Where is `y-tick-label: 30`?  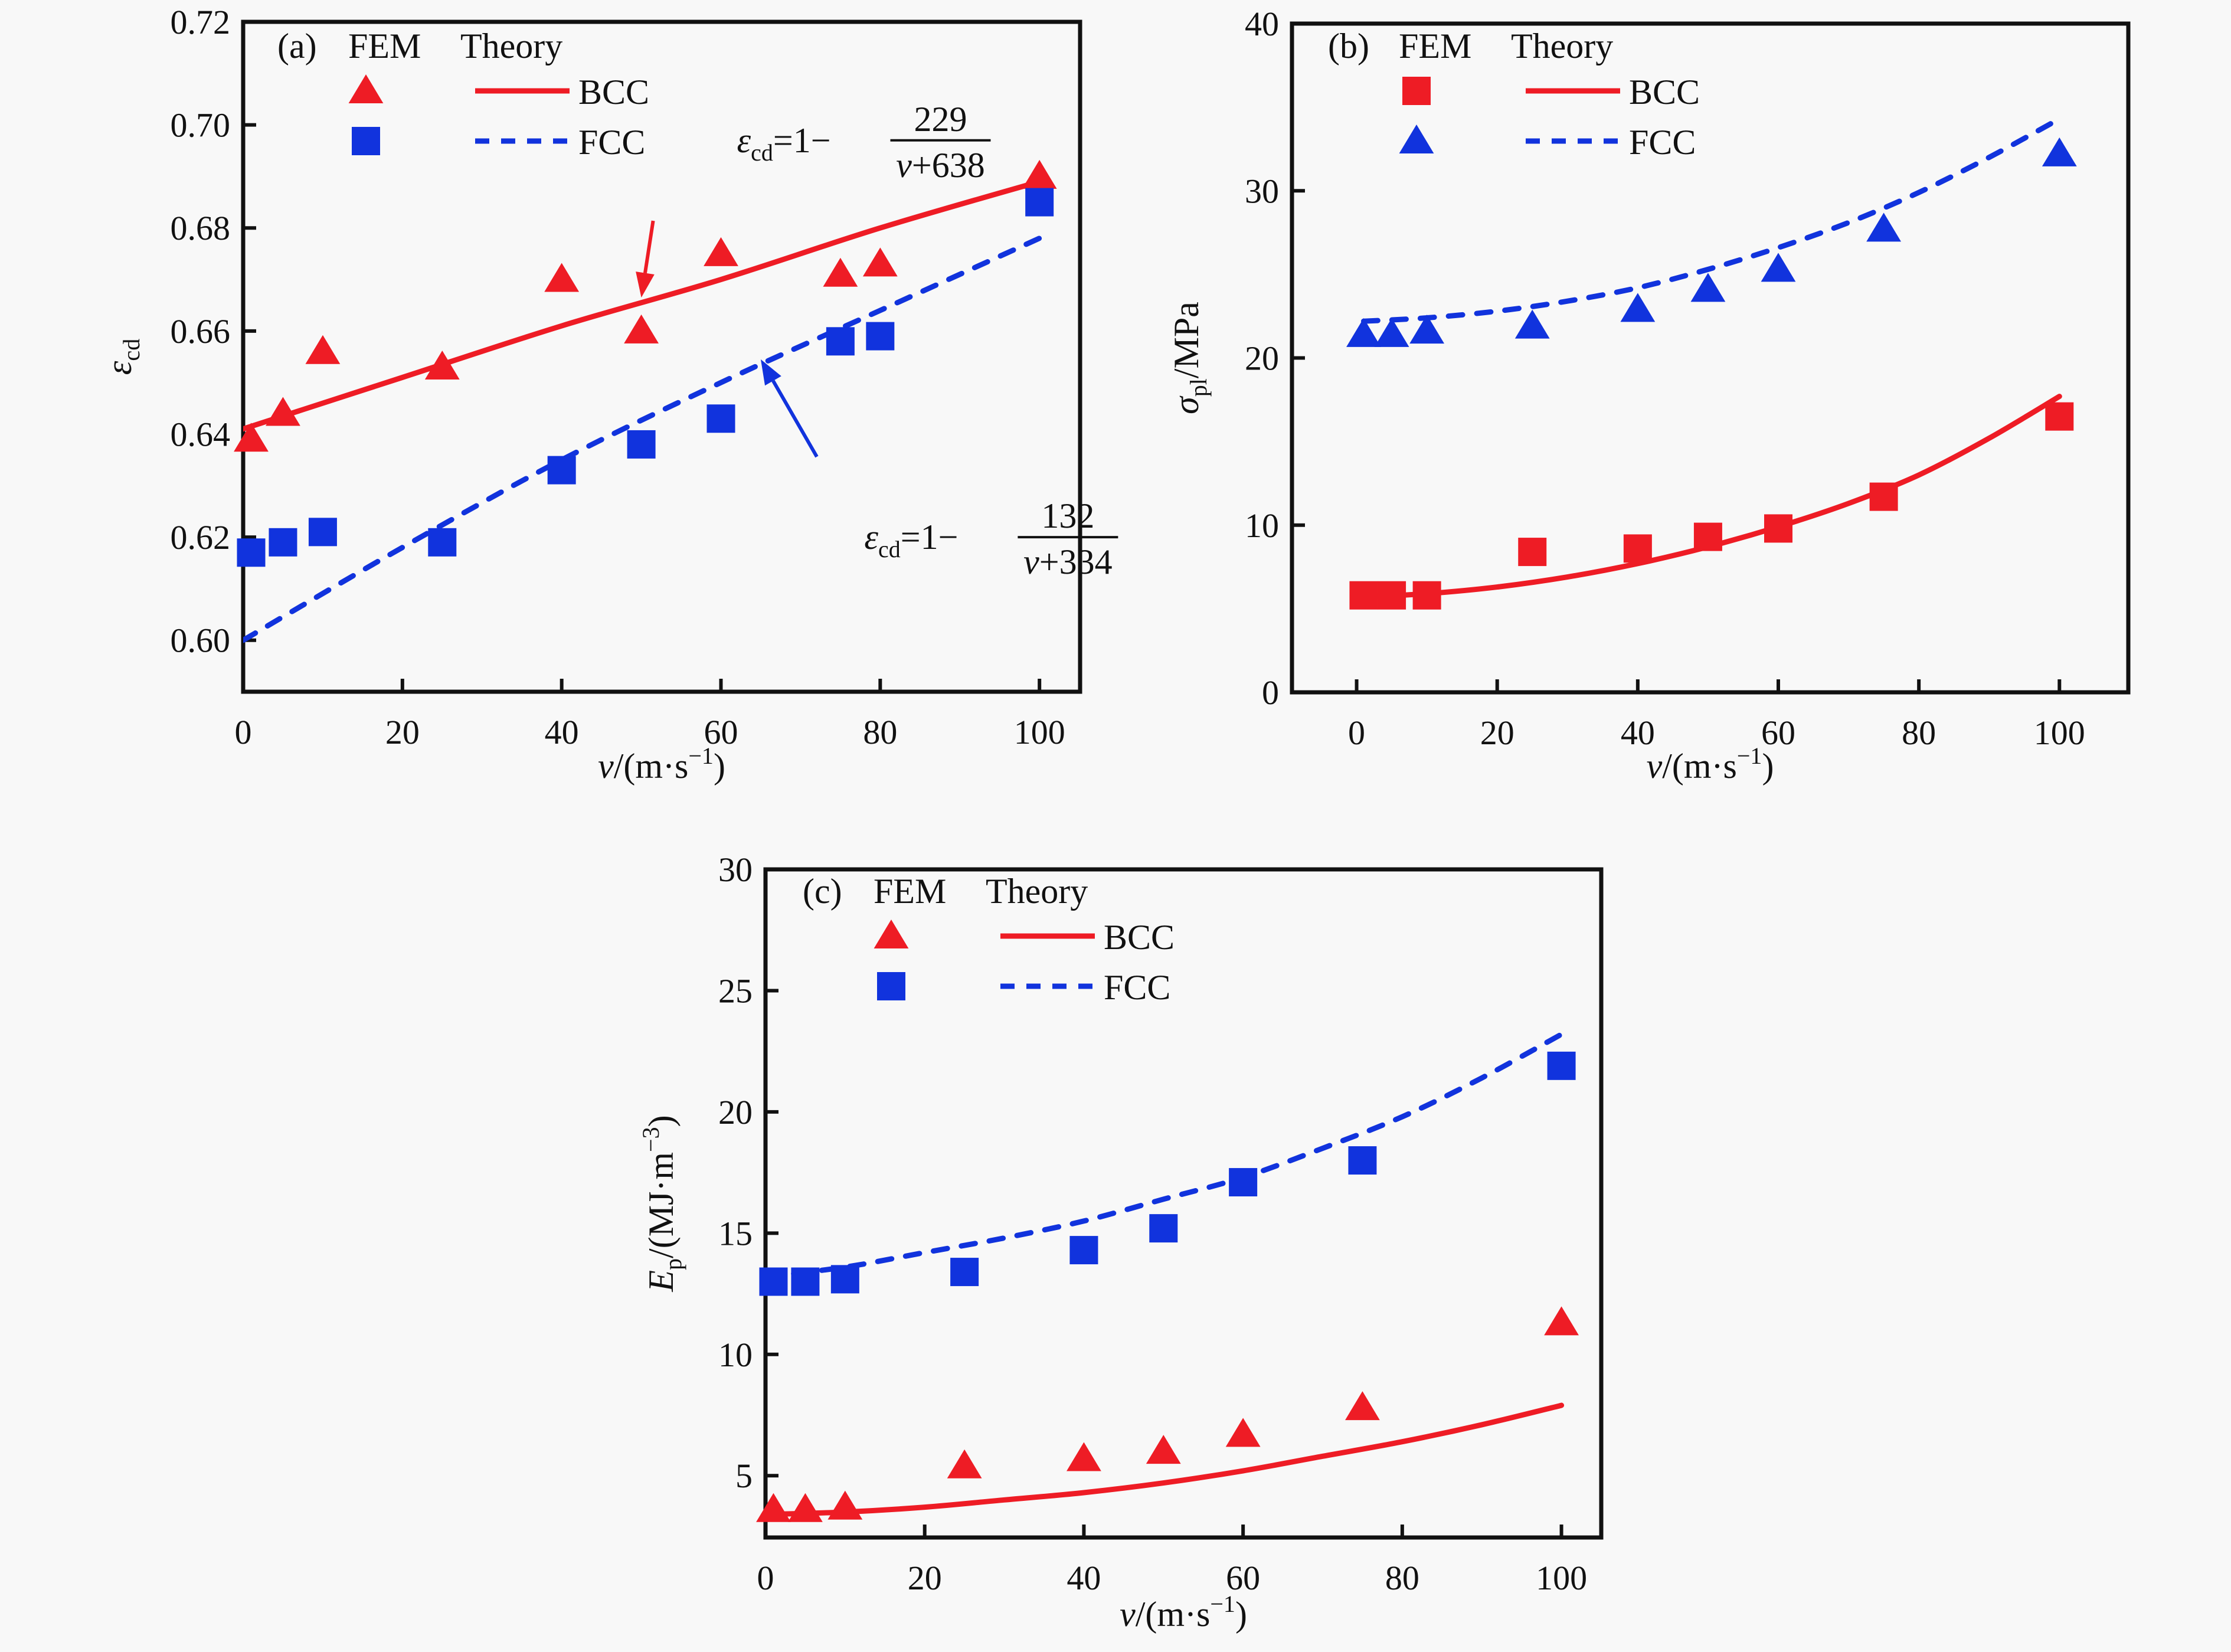 y-tick-label: 30 is located at coordinates (1262, 191).